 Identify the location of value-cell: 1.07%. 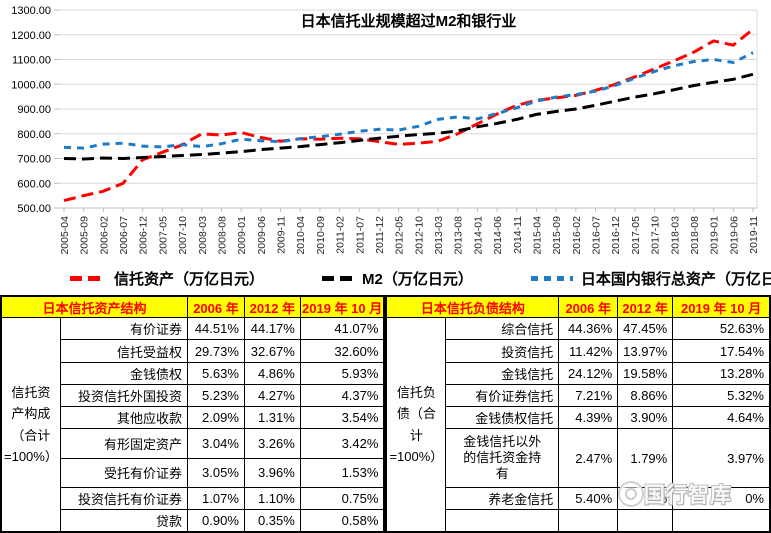
(216, 498).